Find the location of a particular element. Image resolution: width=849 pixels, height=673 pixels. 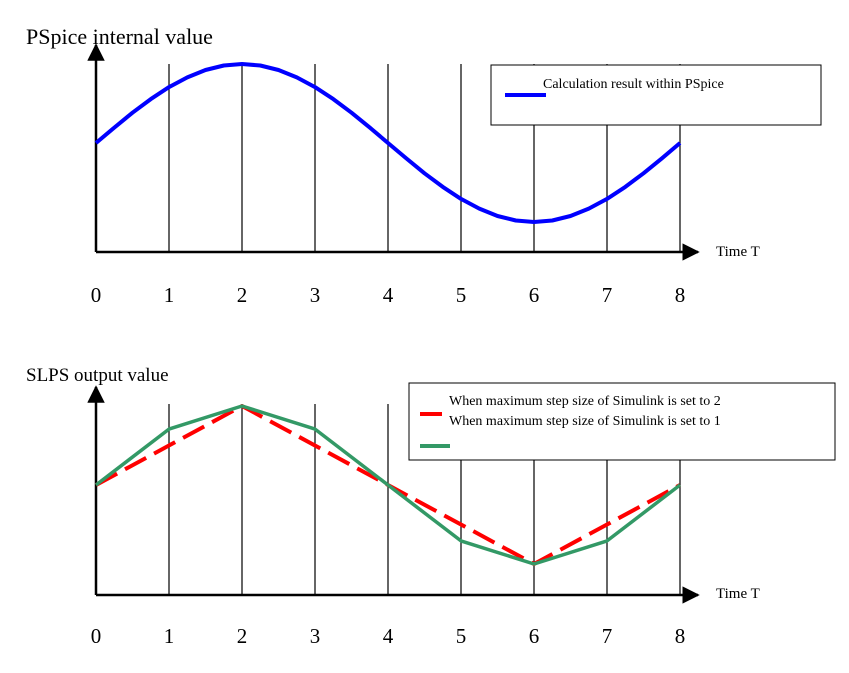

legend-box is located at coordinates (622, 421).